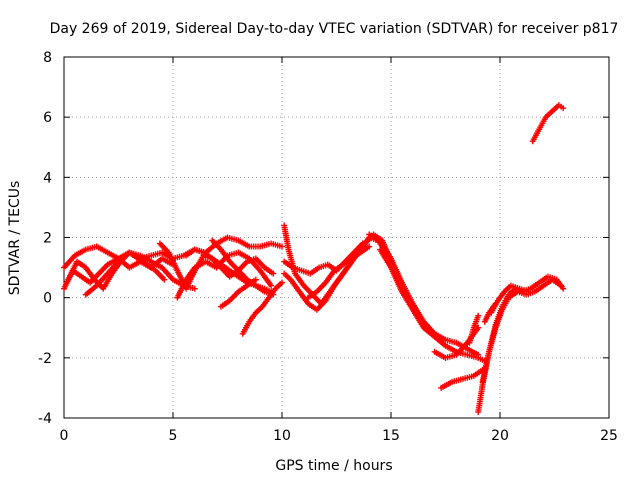 The height and width of the screenshot is (480, 640). Describe the element at coordinates (391, 436) in the screenshot. I see `x-tick-label: 15` at that location.